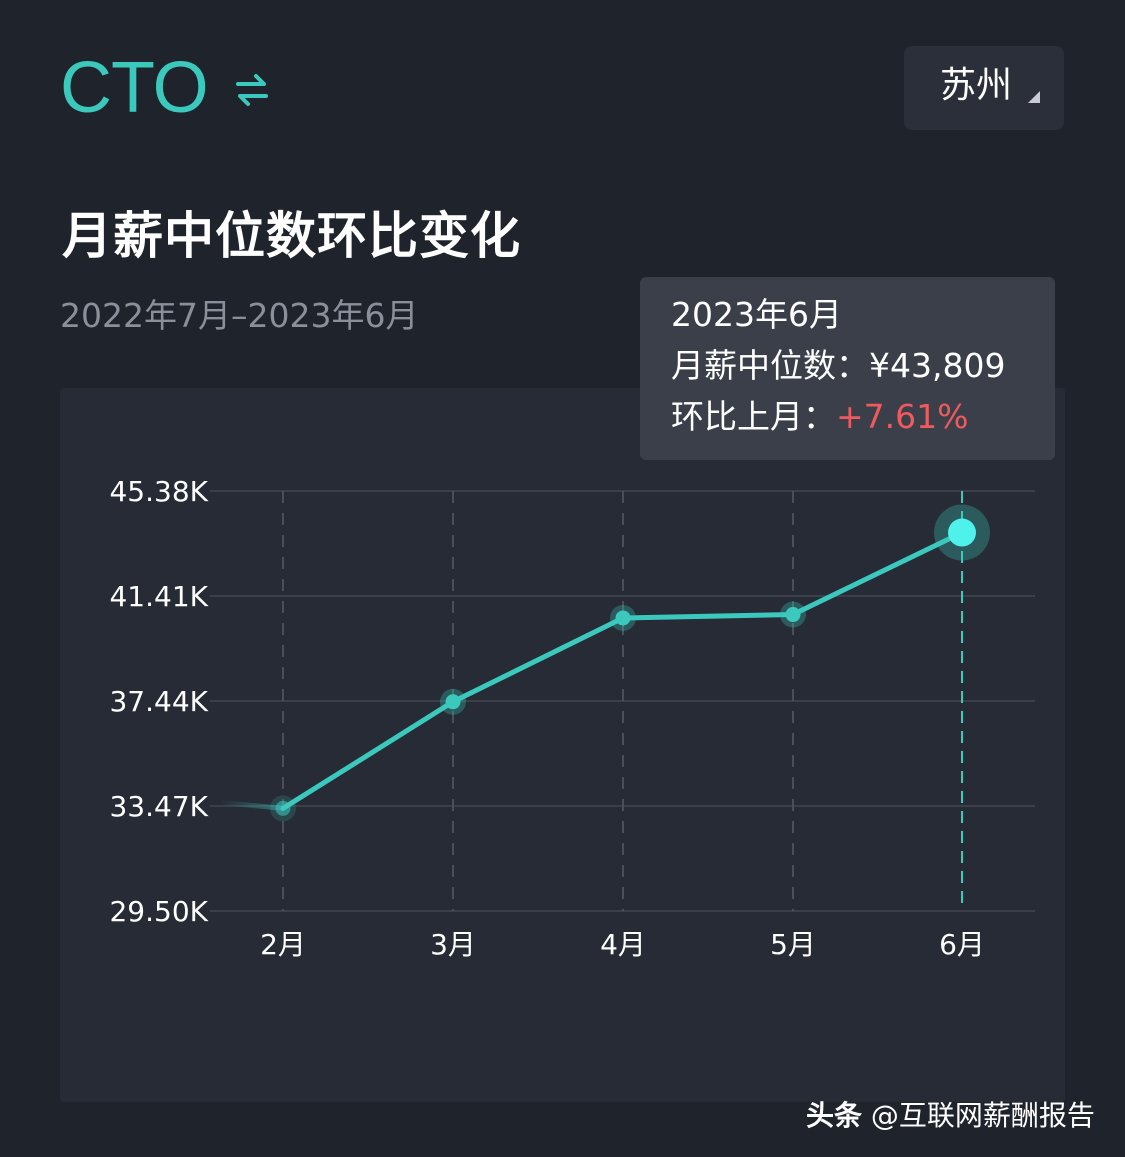 This screenshot has height=1157, width=1125. Describe the element at coordinates (158, 596) in the screenshot. I see `y-tick-label: 41.41K` at that location.